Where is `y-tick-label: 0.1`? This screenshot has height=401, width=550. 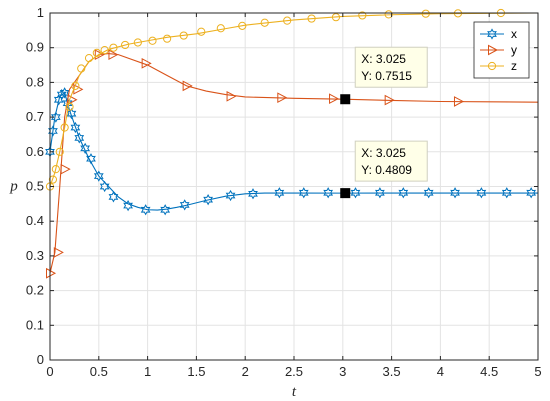
y-tick-label: 0.1 is located at coordinates (35, 324).